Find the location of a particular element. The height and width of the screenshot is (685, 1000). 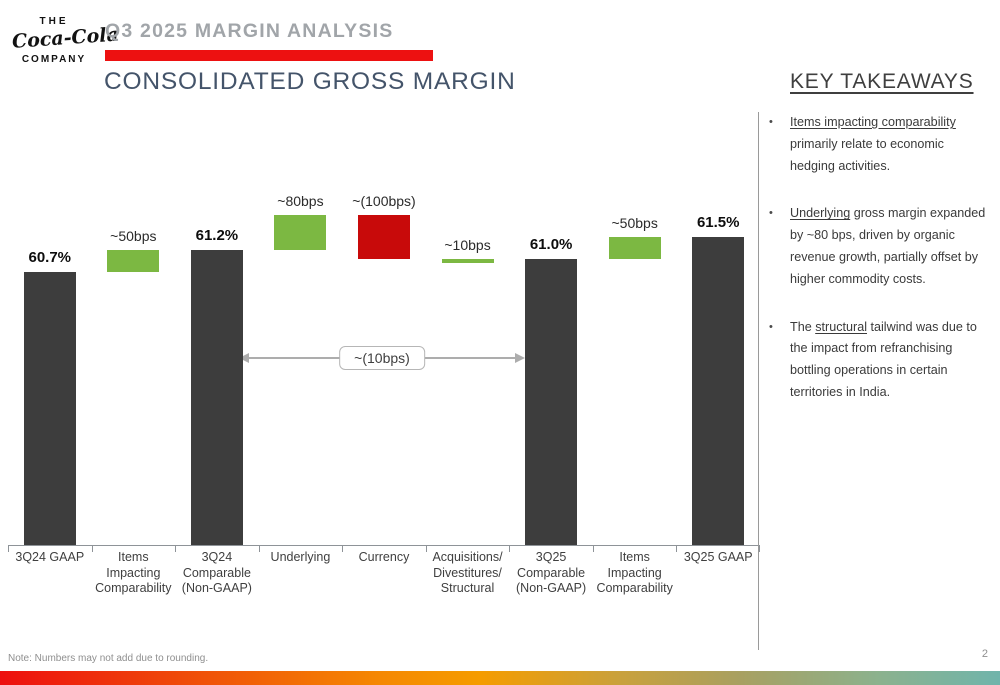

net-change-label: ~(10bps) is located at coordinates (382, 358).